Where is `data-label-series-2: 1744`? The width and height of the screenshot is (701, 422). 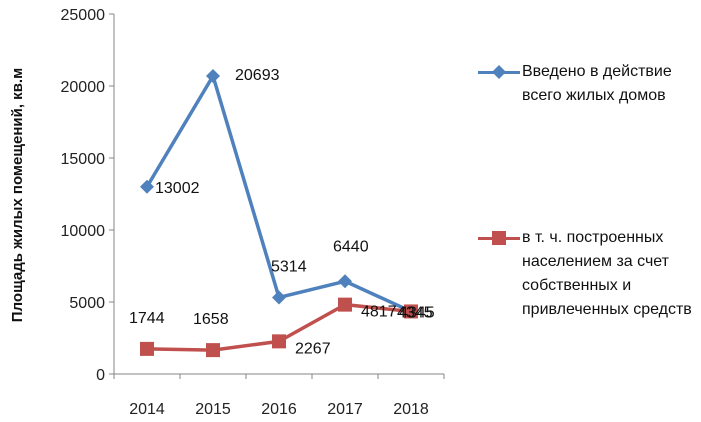 data-label-series-2: 1744 is located at coordinates (147, 318).